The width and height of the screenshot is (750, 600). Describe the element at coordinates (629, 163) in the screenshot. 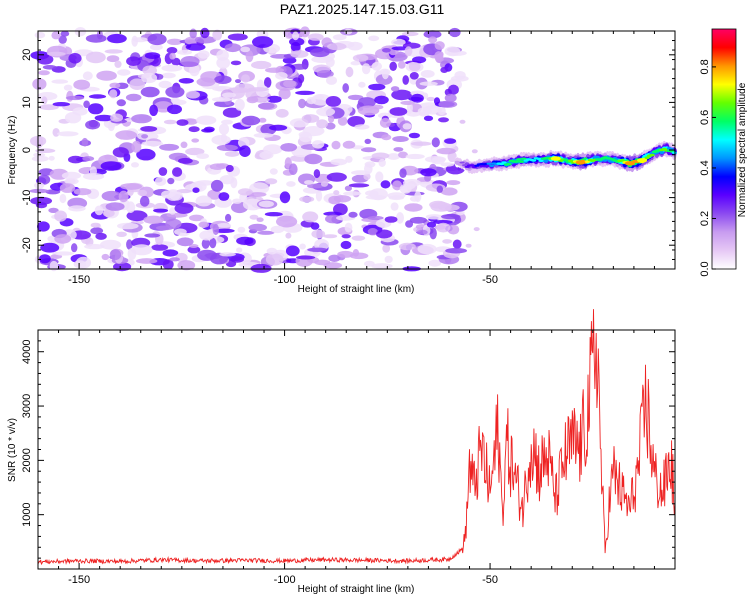

I see `signal-peak` at that location.